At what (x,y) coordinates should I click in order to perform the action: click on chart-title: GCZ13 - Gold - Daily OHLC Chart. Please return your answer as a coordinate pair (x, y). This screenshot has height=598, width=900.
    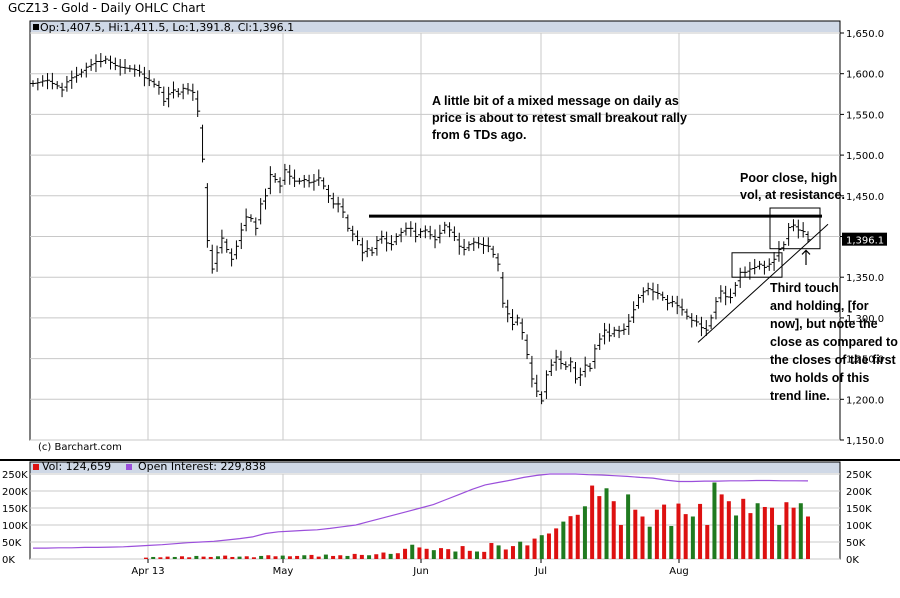
    Looking at the image, I should click on (106, 8).